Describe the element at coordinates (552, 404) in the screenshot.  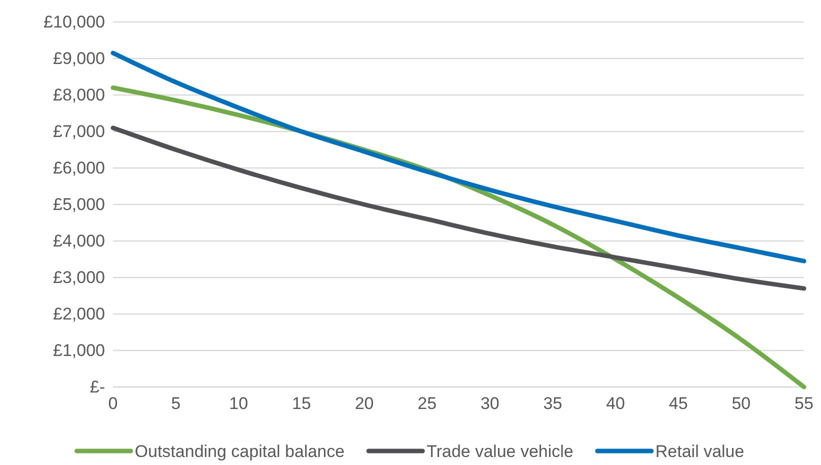
I see `x-tick-label: 35` at that location.